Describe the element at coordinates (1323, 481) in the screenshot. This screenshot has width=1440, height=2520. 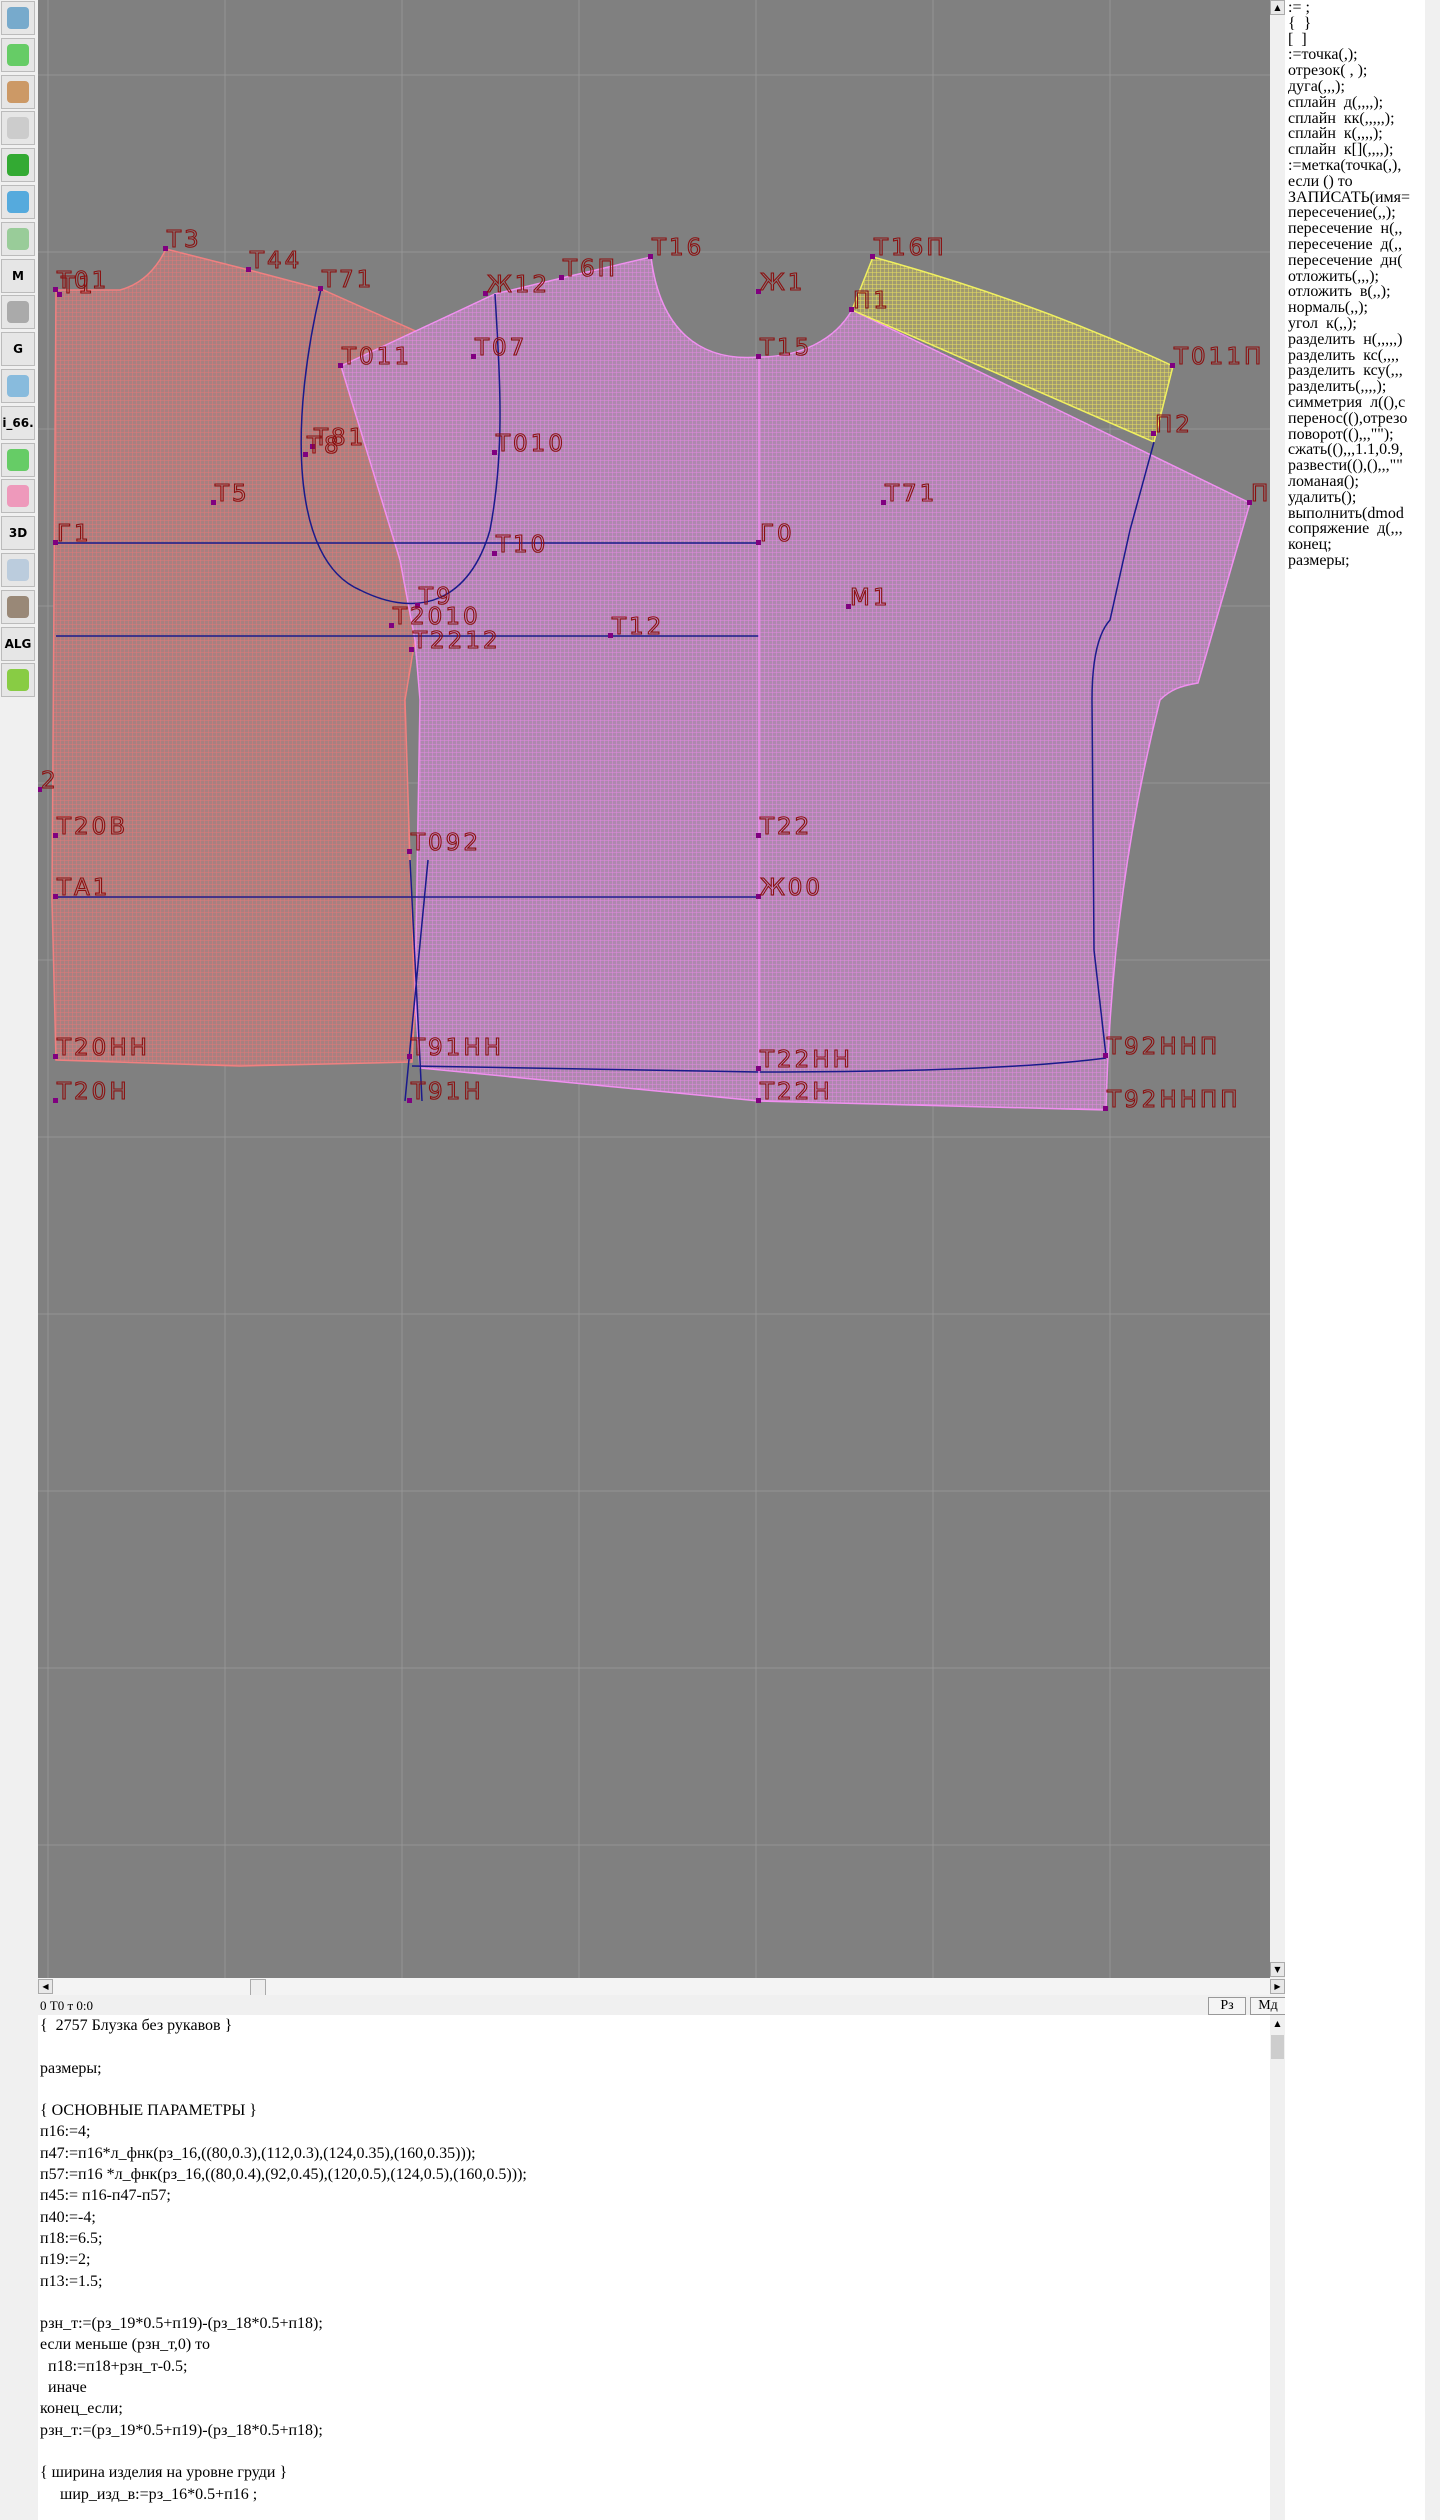
I see `snippet-item: ломаная();` at that location.